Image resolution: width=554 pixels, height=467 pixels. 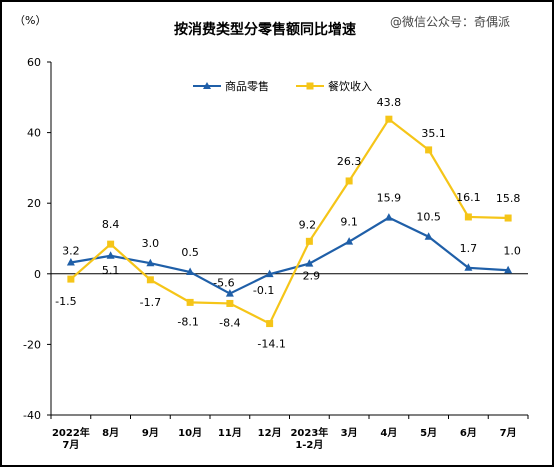 What do you see at coordinates (30, 20) in the screenshot?
I see `y-unit-label: （%）` at bounding box center [30, 20].